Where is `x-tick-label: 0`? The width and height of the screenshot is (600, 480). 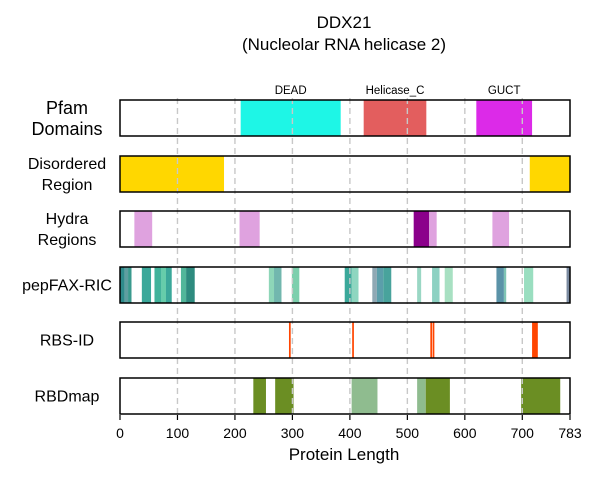
x-tick-label: 0 is located at coordinates (120, 433).